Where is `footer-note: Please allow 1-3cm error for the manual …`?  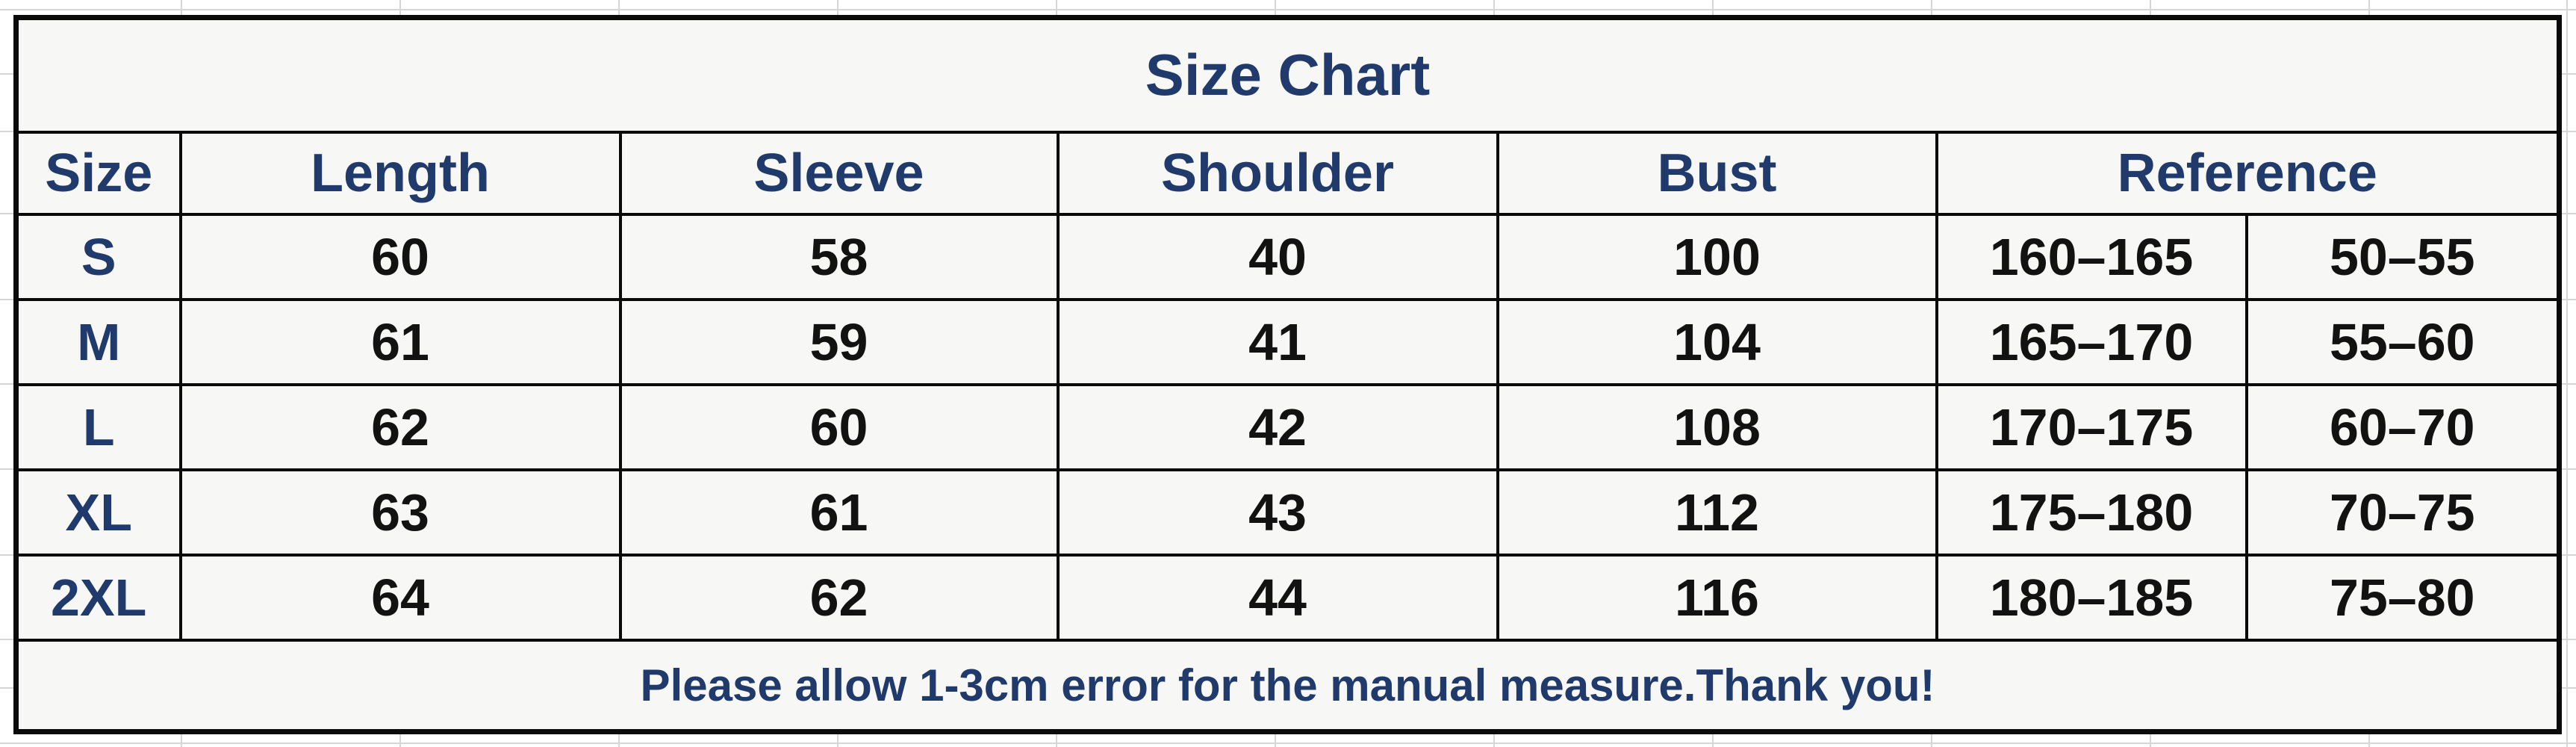 footer-note: Please allow 1-3cm error for the manual … is located at coordinates (1287, 686).